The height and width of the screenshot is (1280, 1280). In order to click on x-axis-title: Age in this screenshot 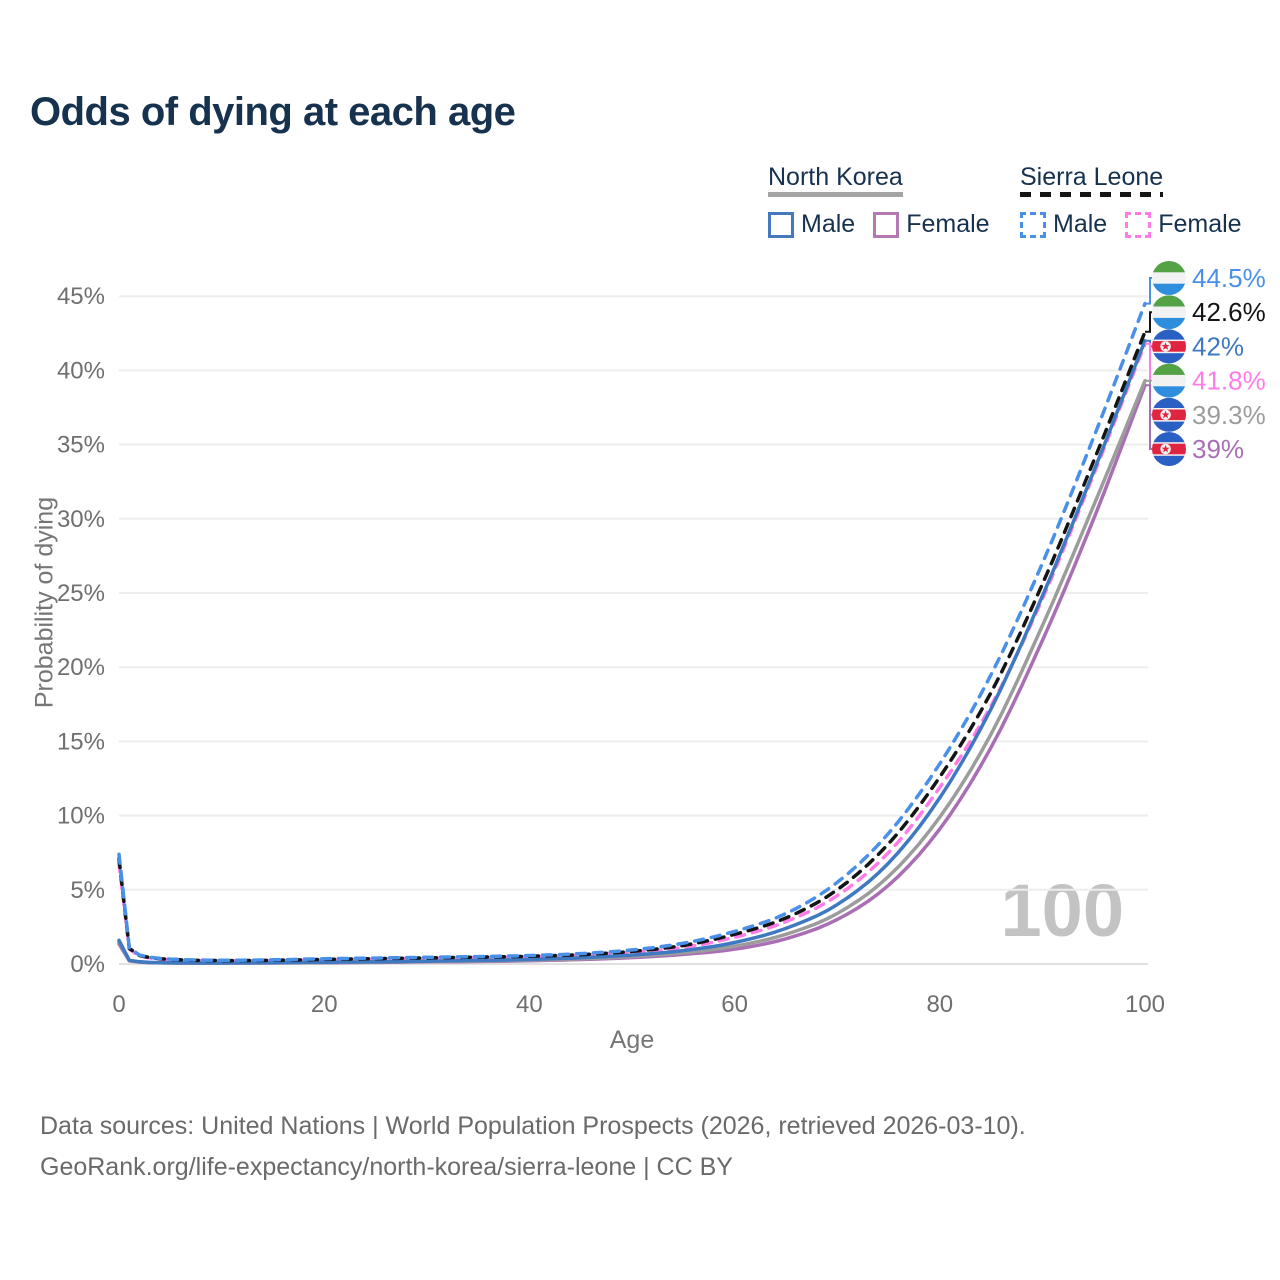, I will do `click(632, 1040)`.